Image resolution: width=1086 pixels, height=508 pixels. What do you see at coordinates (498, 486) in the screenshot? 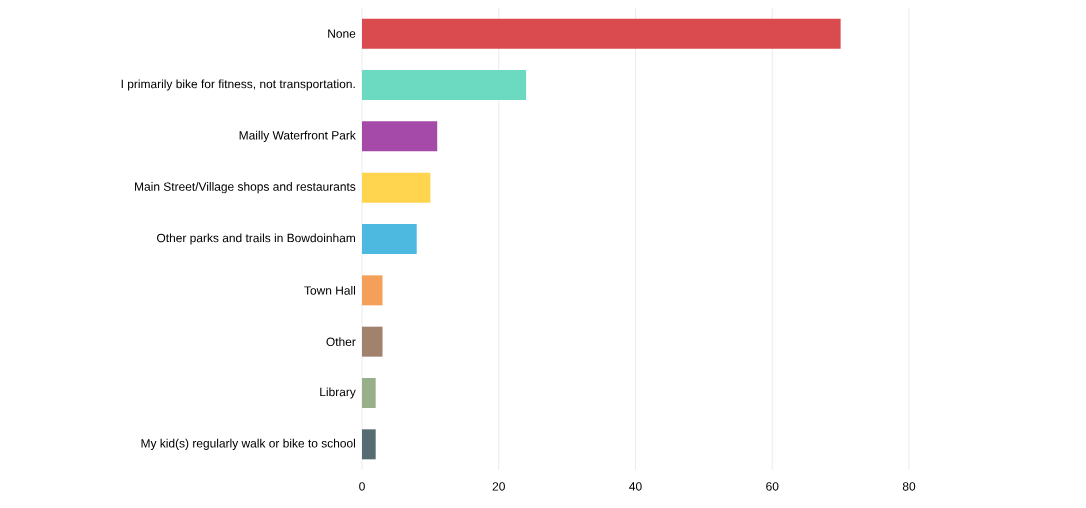
I see `x-tick-label: 20` at bounding box center [498, 486].